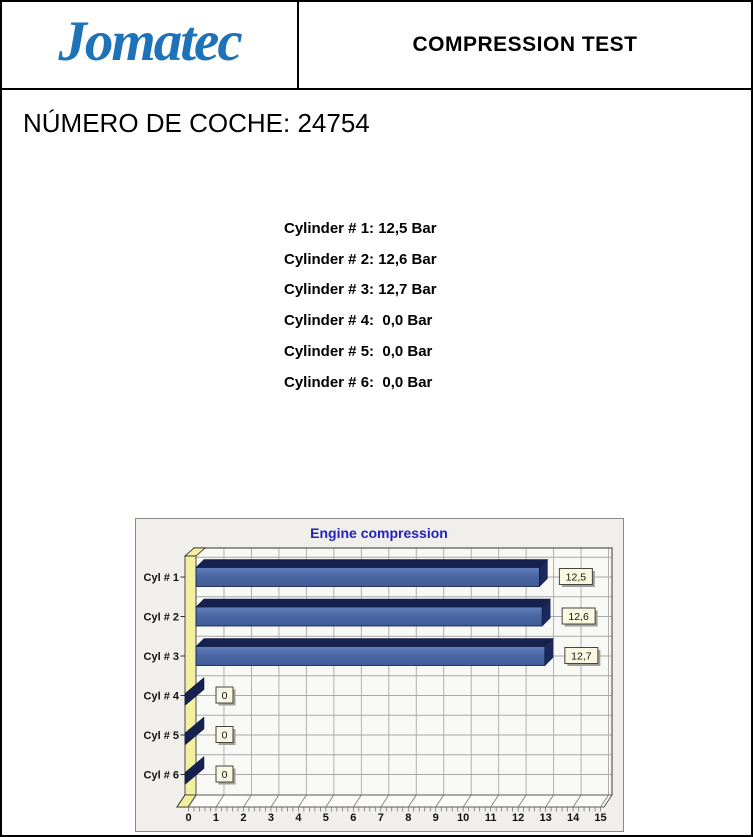  Describe the element at coordinates (545, 818) in the screenshot. I see `x-tick-label: 13` at that location.